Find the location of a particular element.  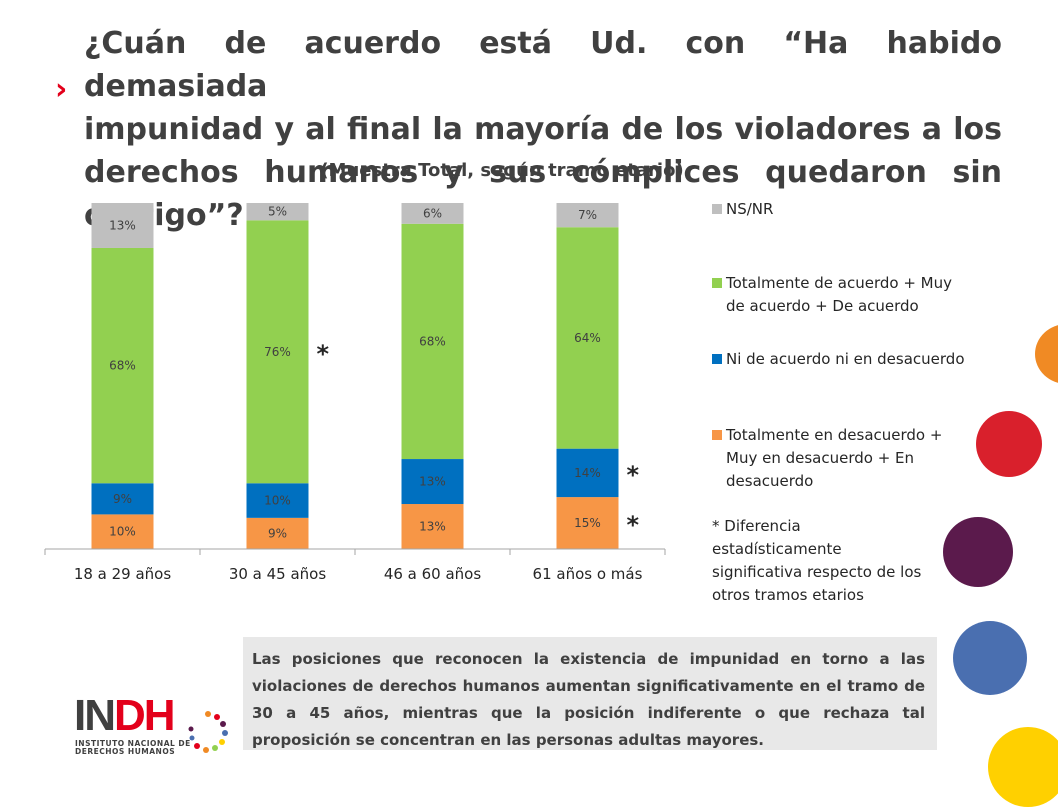

data-label: 7% is located at coordinates (587, 215).